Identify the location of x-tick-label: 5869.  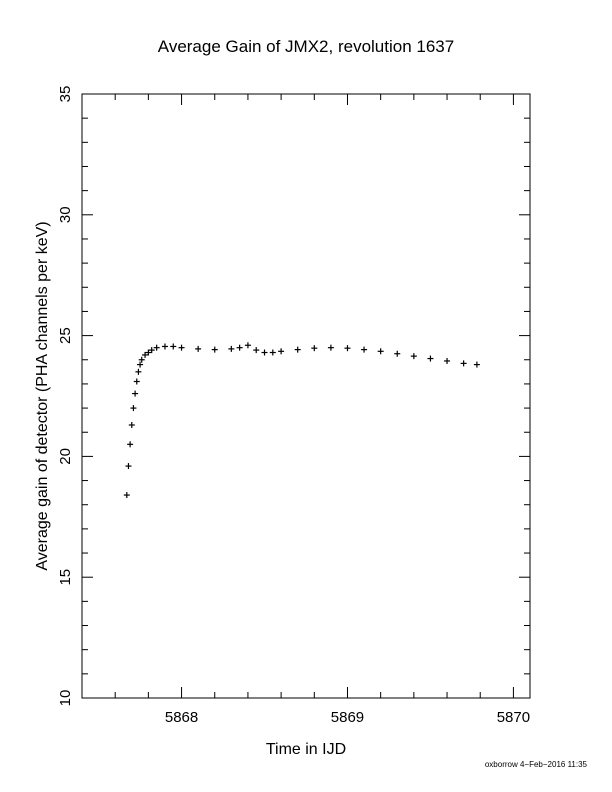
(347, 717).